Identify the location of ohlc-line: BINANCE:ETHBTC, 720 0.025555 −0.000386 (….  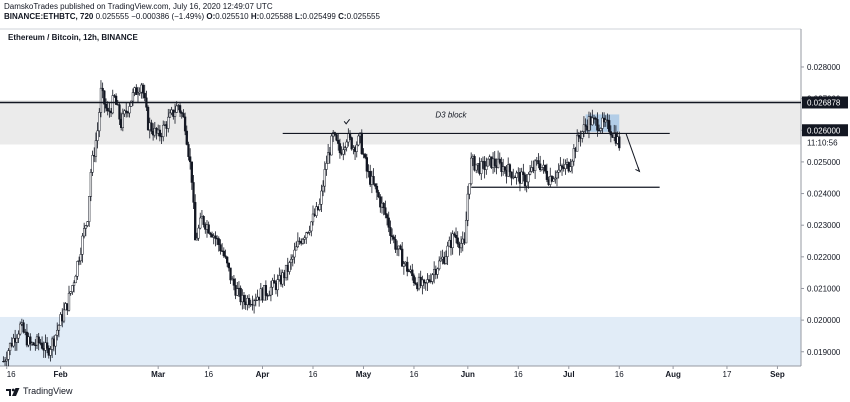
(192, 17).